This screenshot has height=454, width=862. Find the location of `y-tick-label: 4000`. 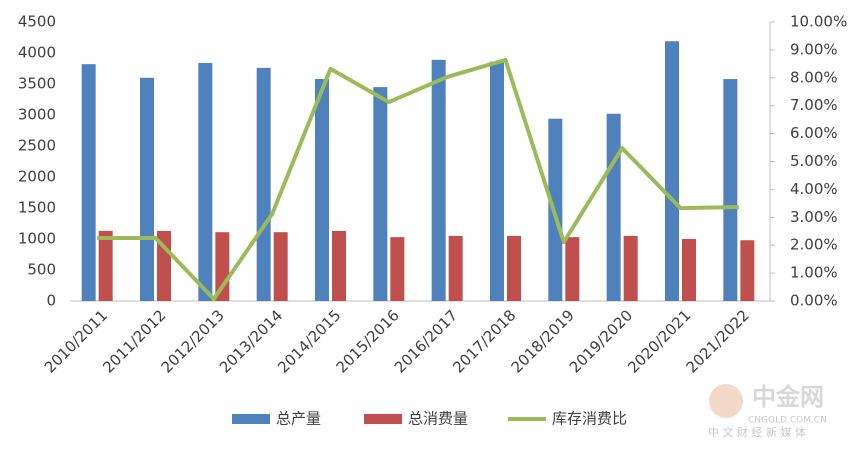

y-tick-label: 4000 is located at coordinates (37, 53).